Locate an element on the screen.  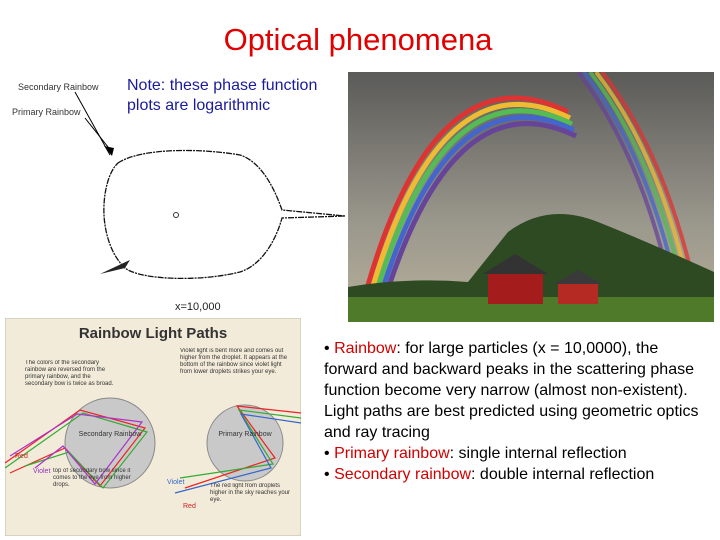
drop-label: Secondary Rainbow is located at coordinates (111, 434).